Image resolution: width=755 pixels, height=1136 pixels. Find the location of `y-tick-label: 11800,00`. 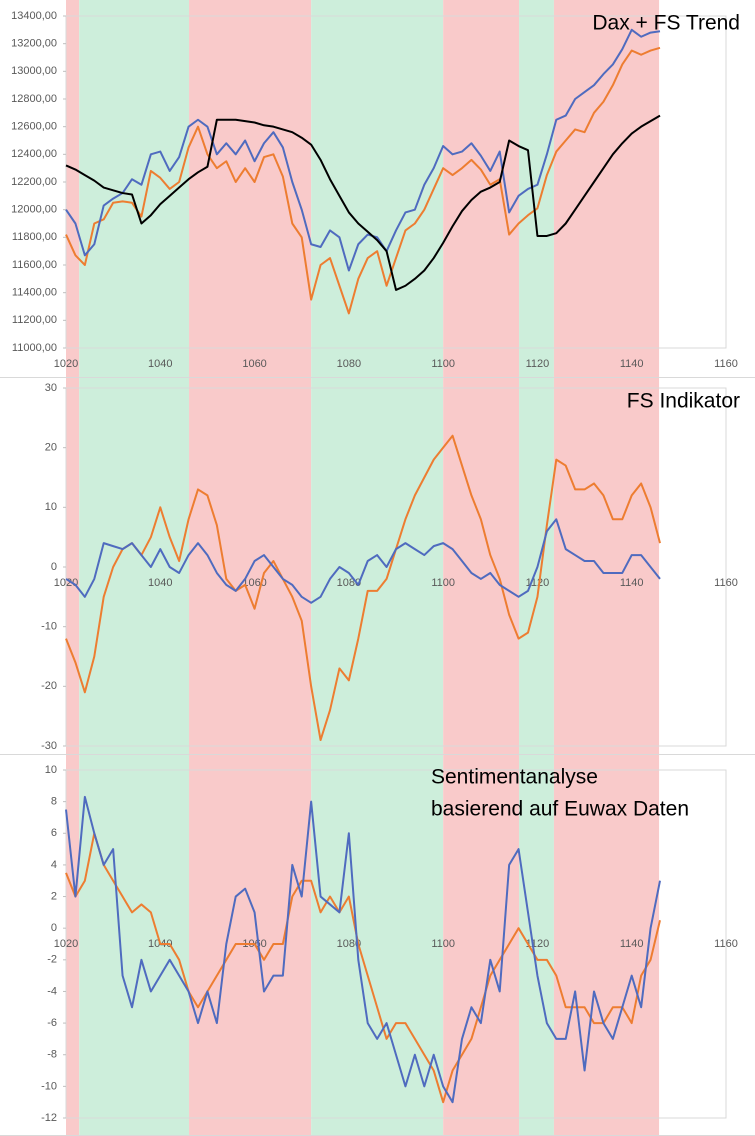

y-tick-label: 11800,00 is located at coordinates (34, 237).